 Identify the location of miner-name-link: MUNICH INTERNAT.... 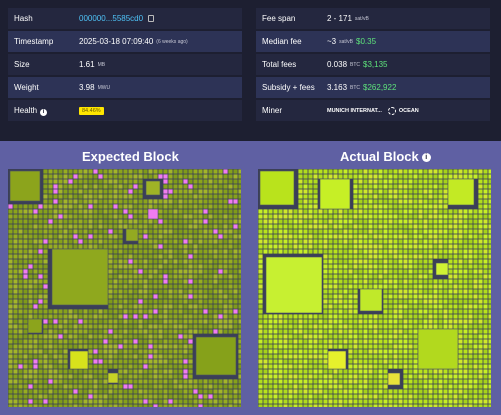
(354, 110).